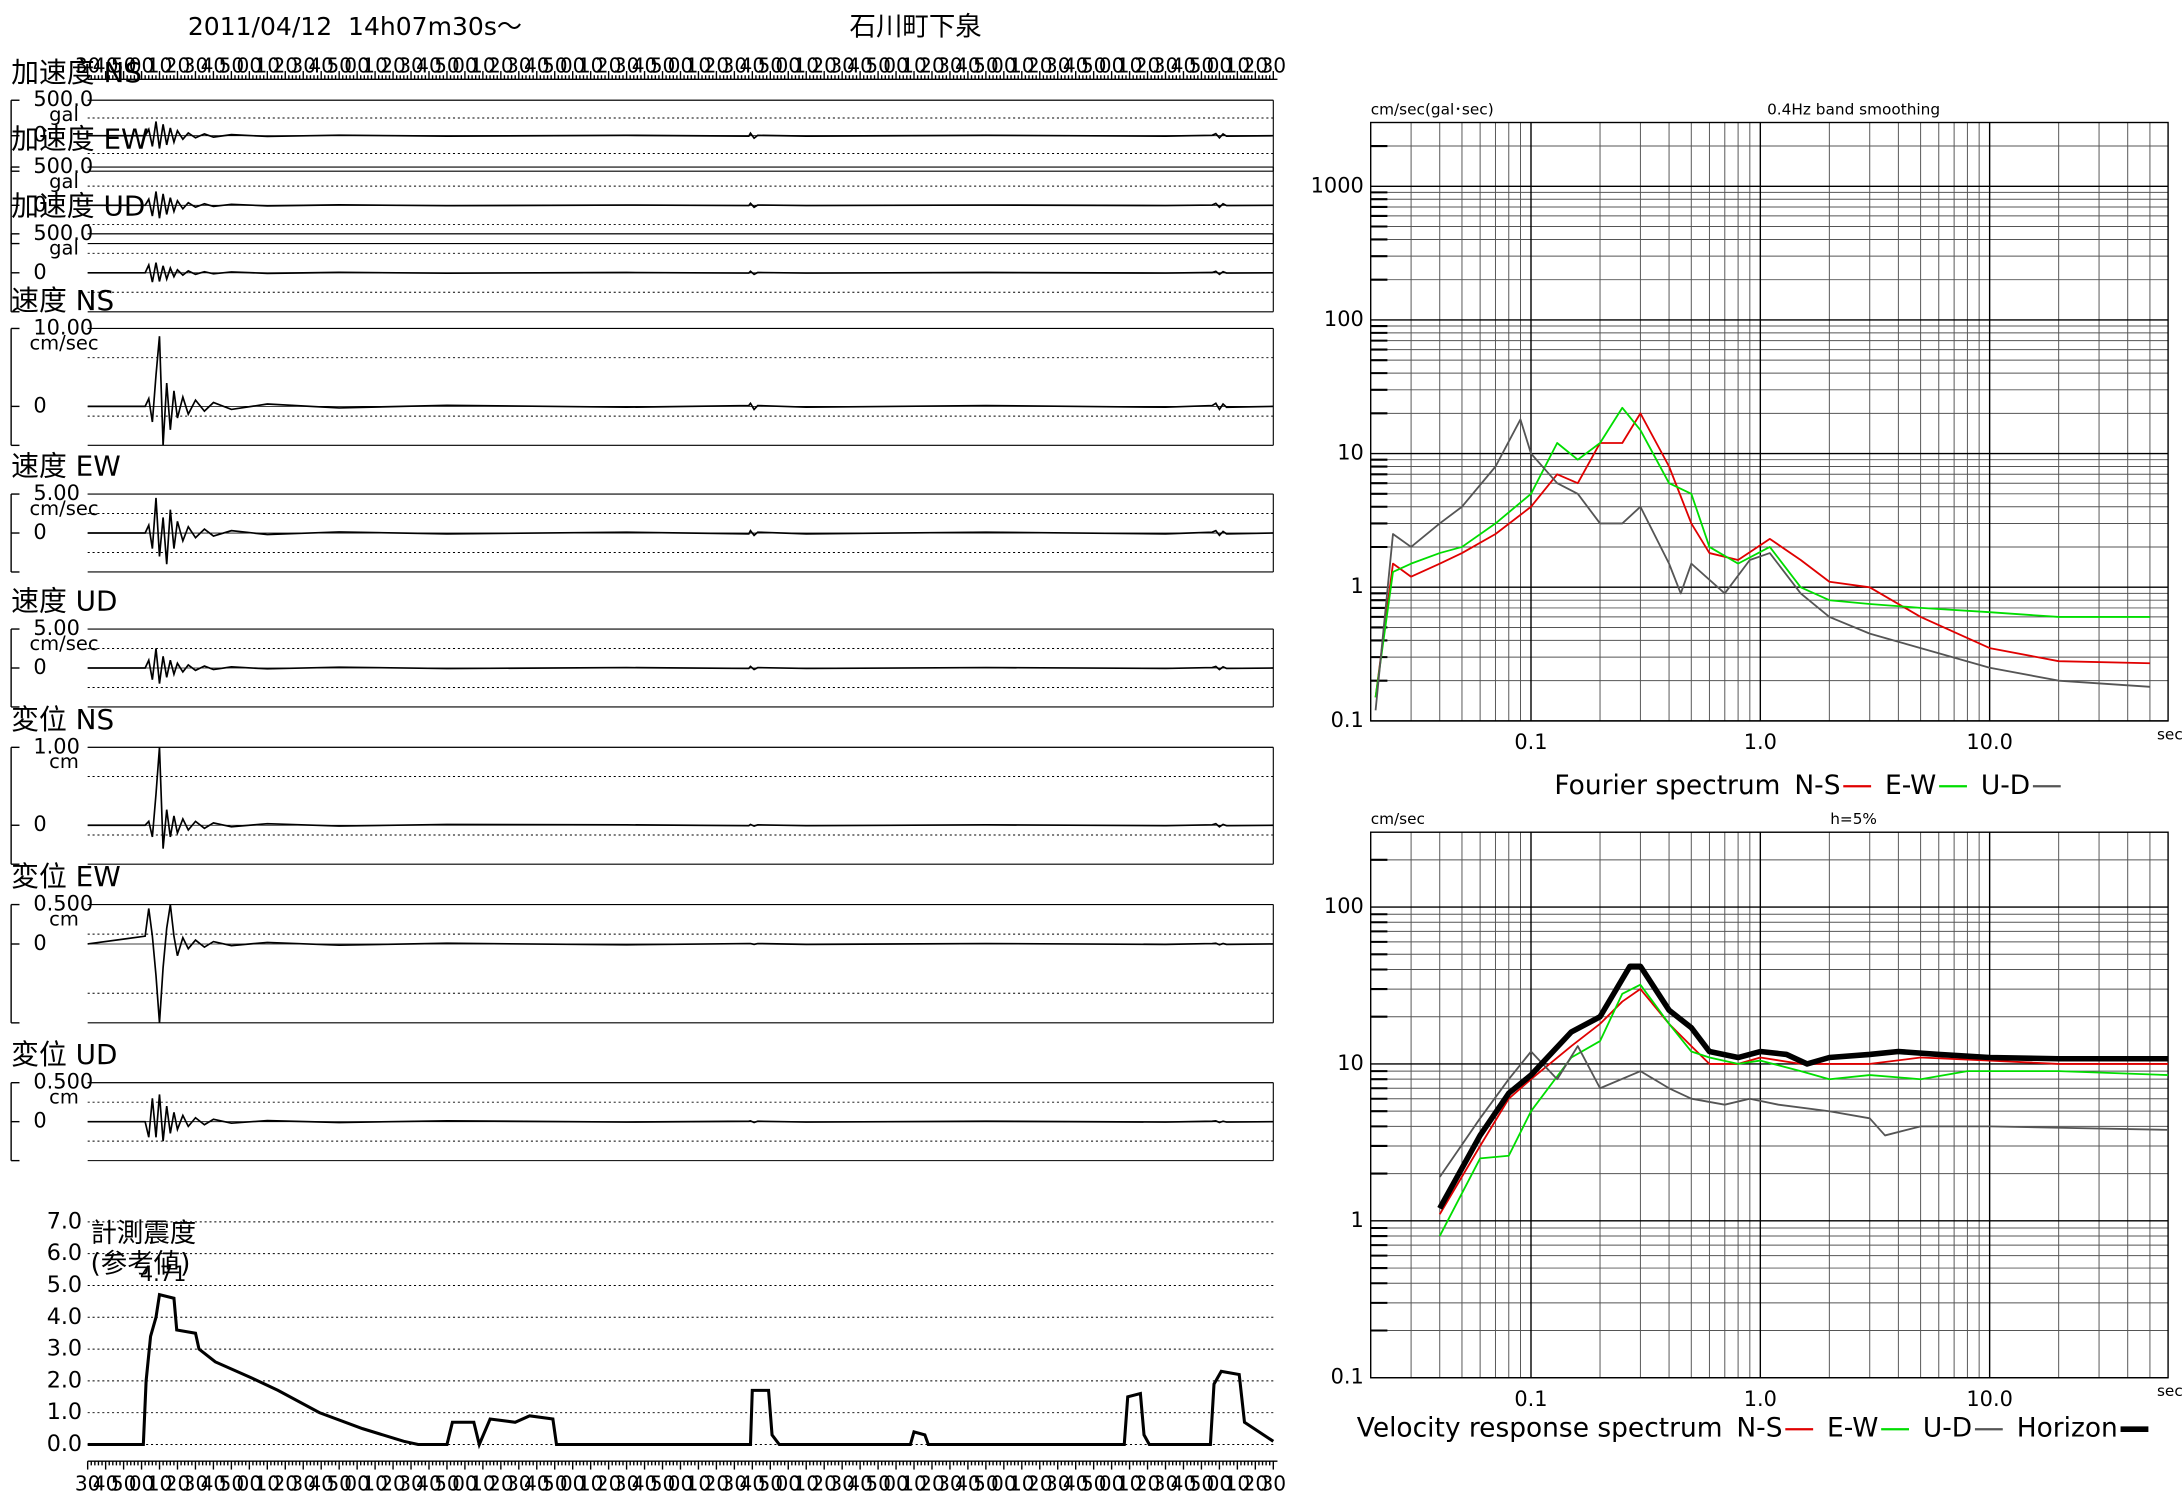 This screenshot has height=1503, width=2182. What do you see at coordinates (1337, 185) in the screenshot?
I see `y-tick-label: 1000` at bounding box center [1337, 185].